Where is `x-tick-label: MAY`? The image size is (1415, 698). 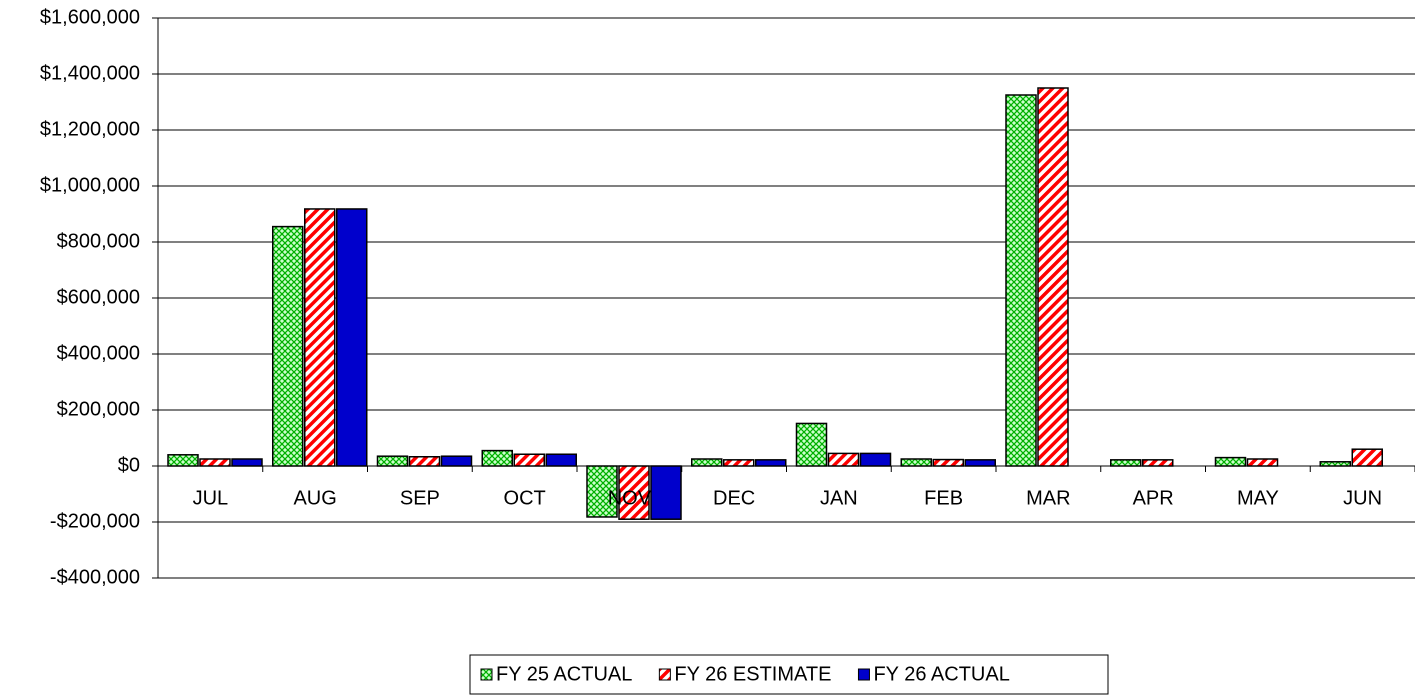 x-tick-label: MAY is located at coordinates (1258, 498).